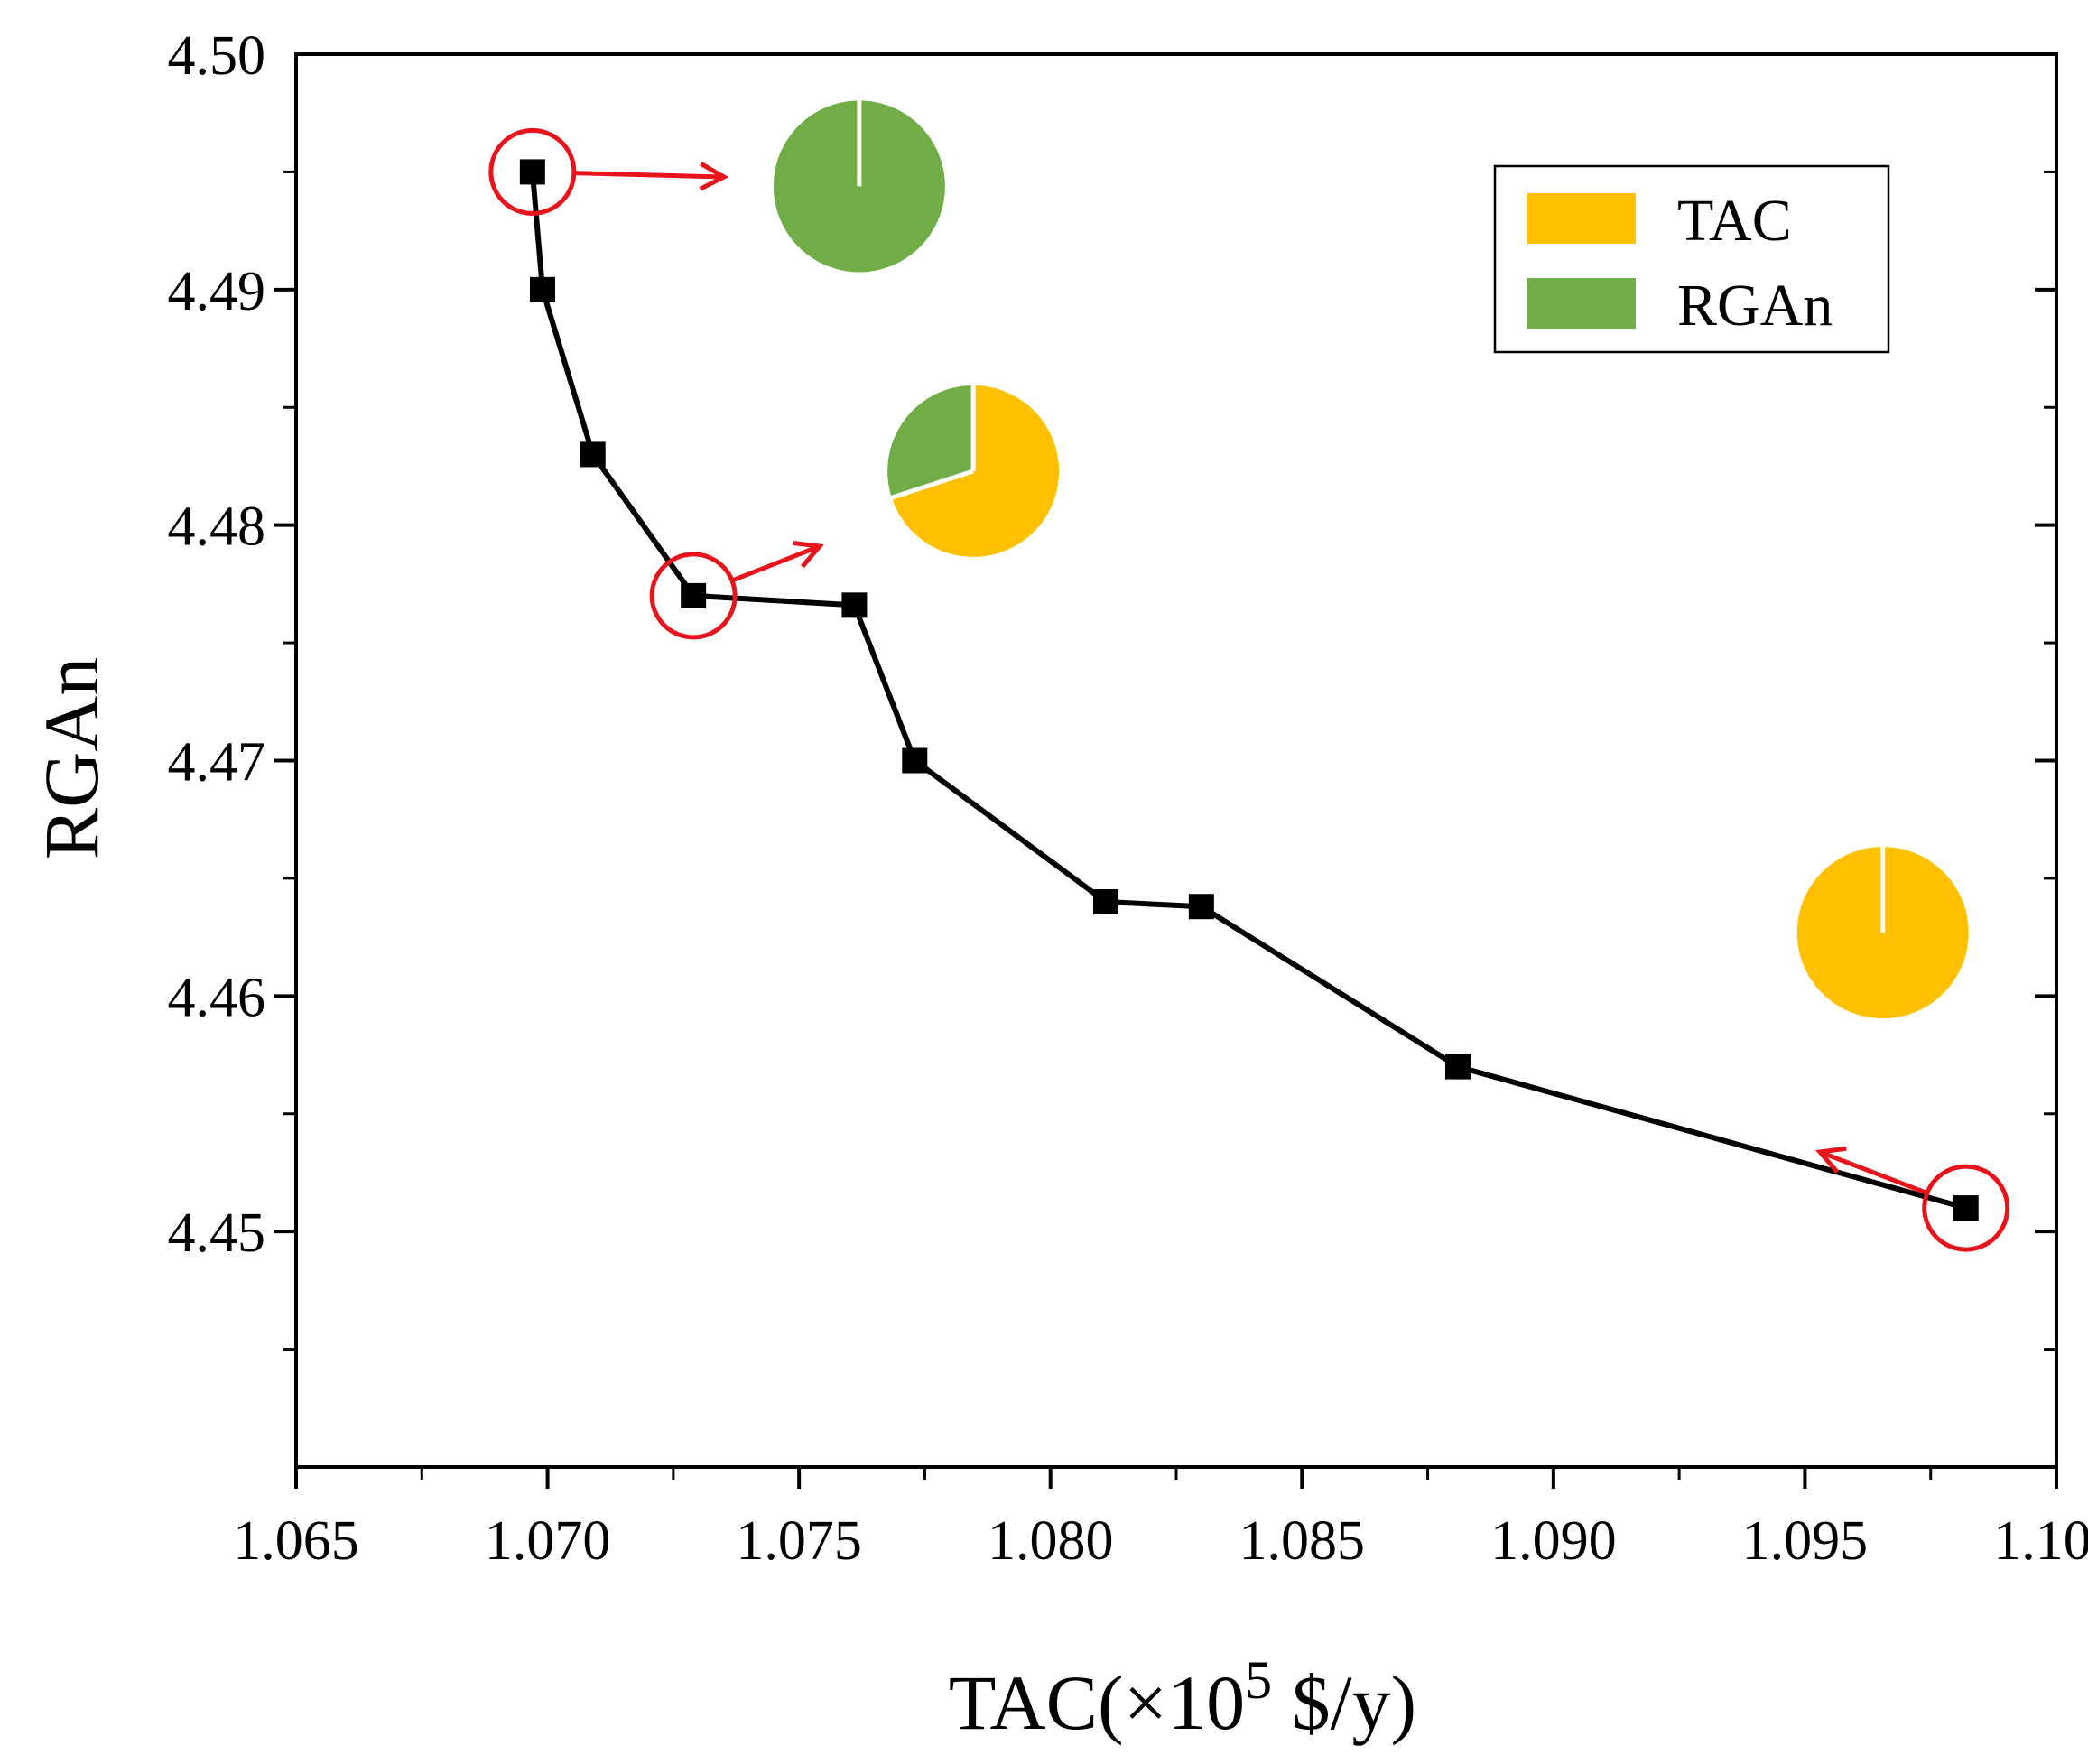 The width and height of the screenshot is (2088, 1764). Describe the element at coordinates (217, 527) in the screenshot. I see `y-tick-label: 4.48` at that location.